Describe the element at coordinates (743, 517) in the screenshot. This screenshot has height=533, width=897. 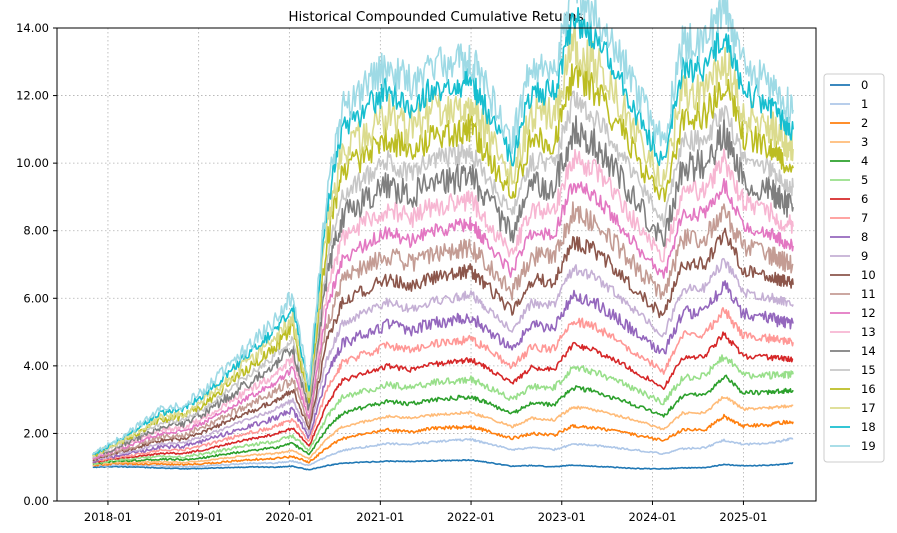
I see `x-tick-label: 2025-01` at that location.